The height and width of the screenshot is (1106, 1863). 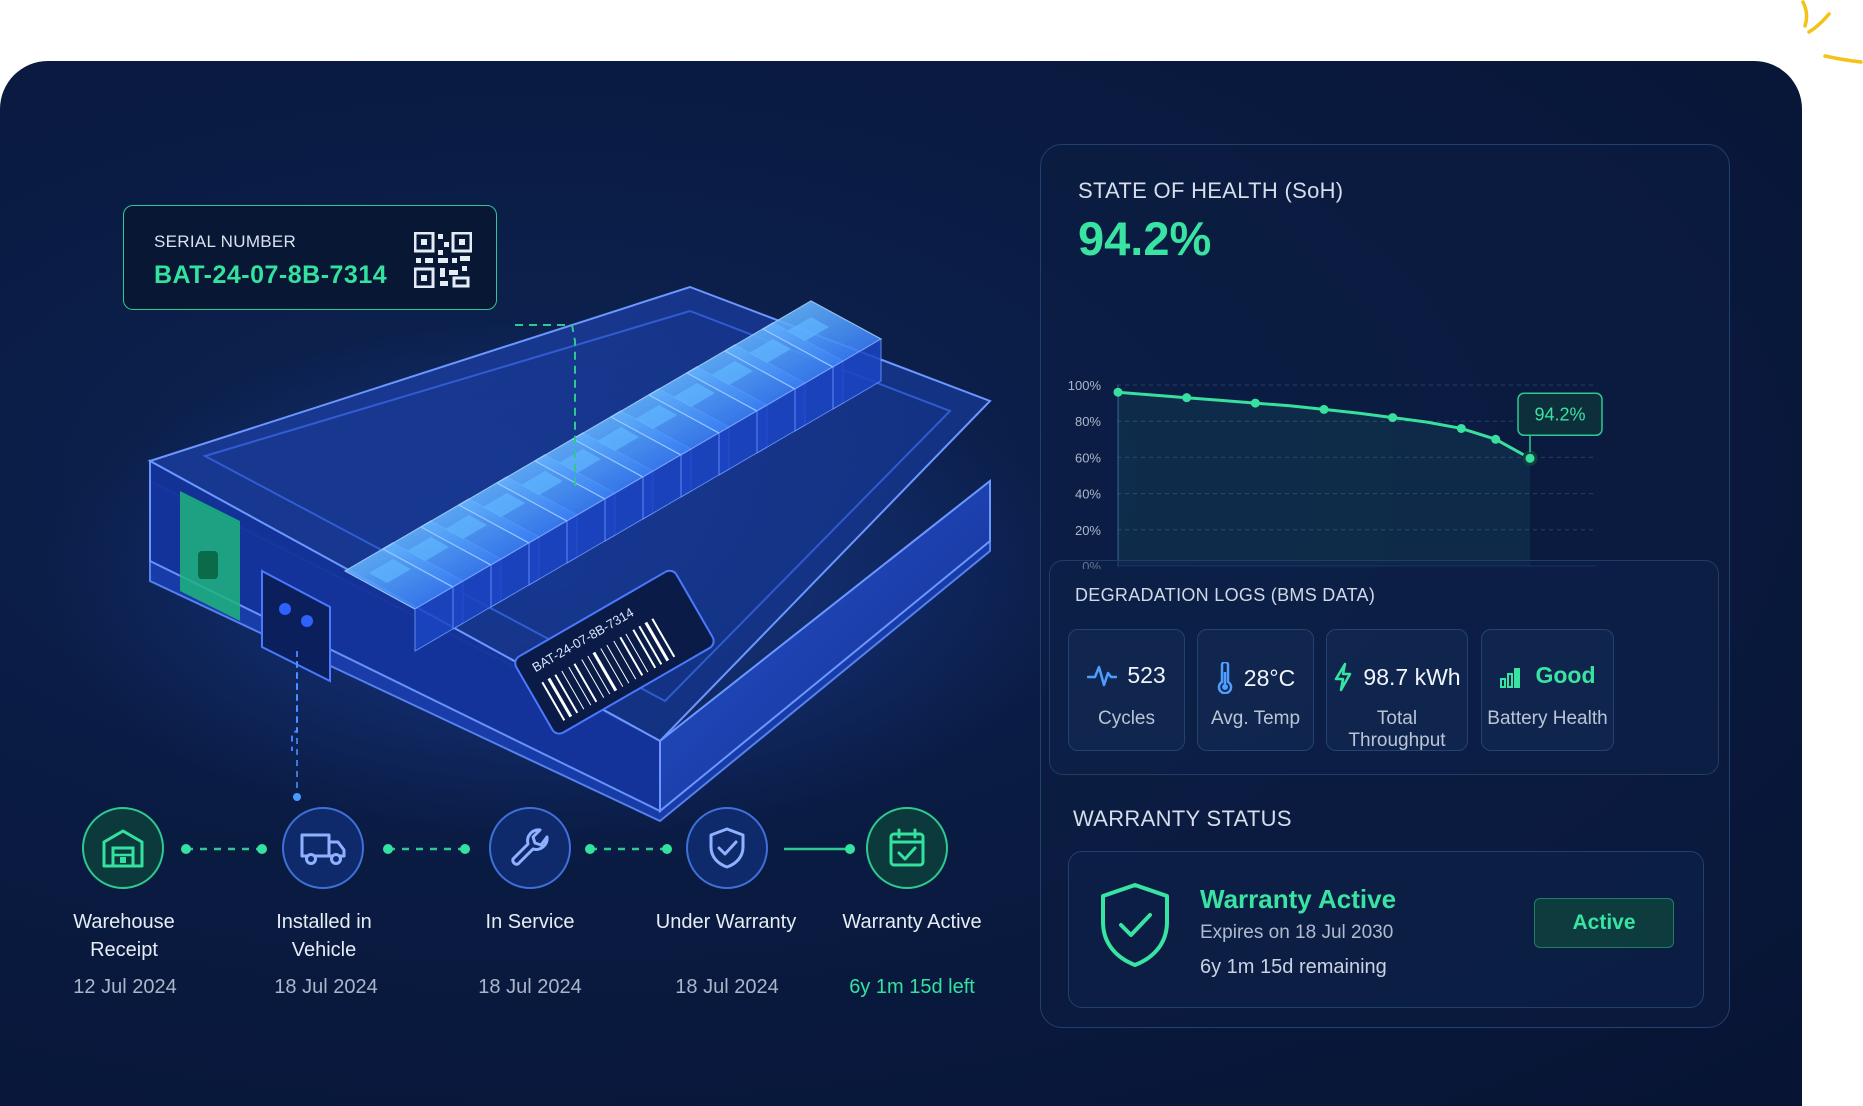 I want to click on calendar-check-icon, so click(x=907, y=847).